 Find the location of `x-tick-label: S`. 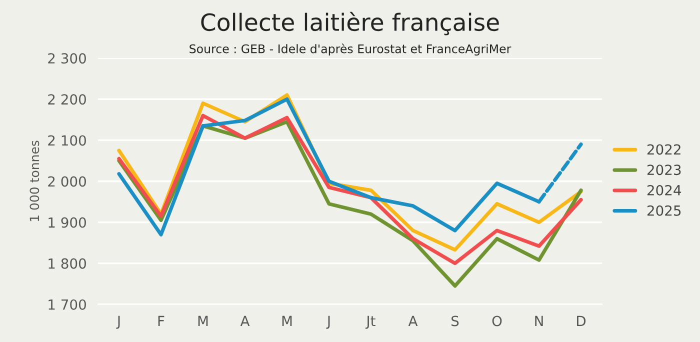

x-tick-label: S is located at coordinates (455, 321).